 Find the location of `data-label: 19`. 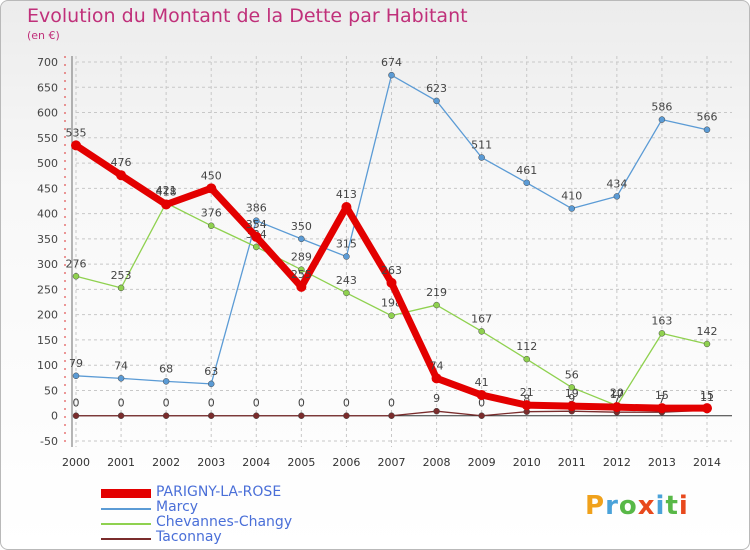

data-label: 19 is located at coordinates (572, 393).